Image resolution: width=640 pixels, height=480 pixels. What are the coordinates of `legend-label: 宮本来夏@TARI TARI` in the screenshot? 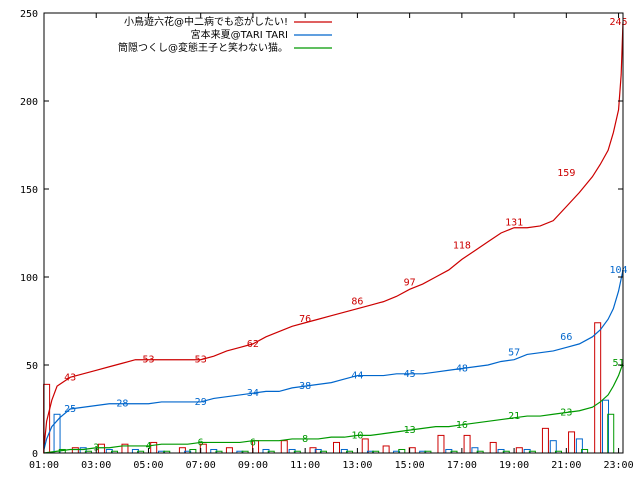 It's located at (239, 34).